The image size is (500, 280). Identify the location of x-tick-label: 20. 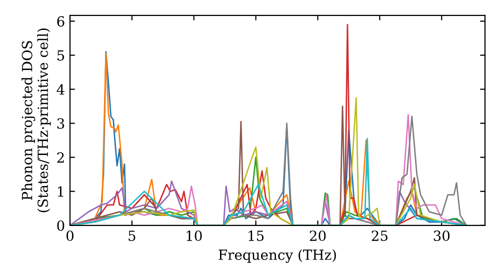
(318, 236).